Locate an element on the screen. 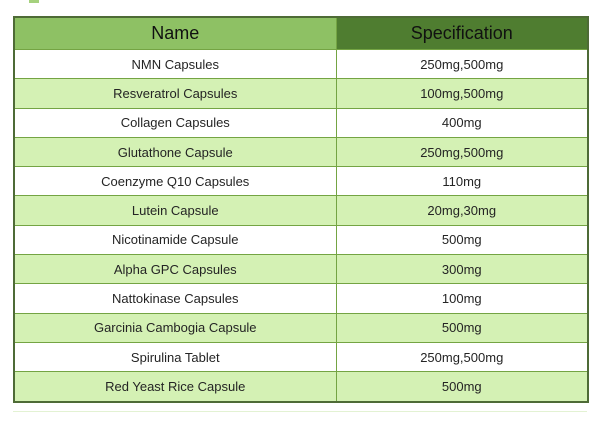  top-edge-speck is located at coordinates (34, 1).